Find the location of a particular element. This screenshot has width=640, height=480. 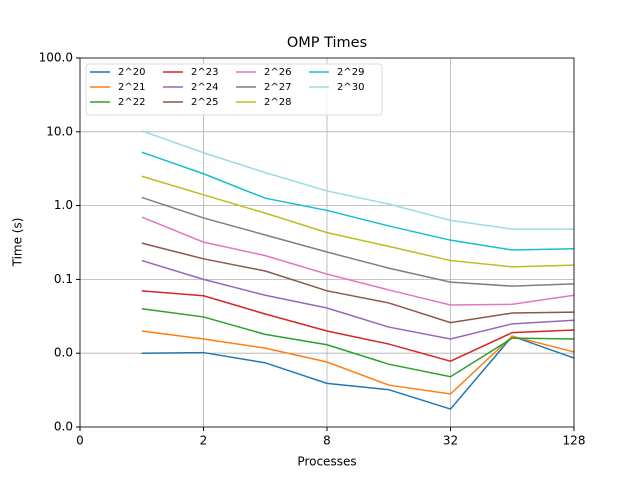

legend-label: 2^26 is located at coordinates (277, 72).